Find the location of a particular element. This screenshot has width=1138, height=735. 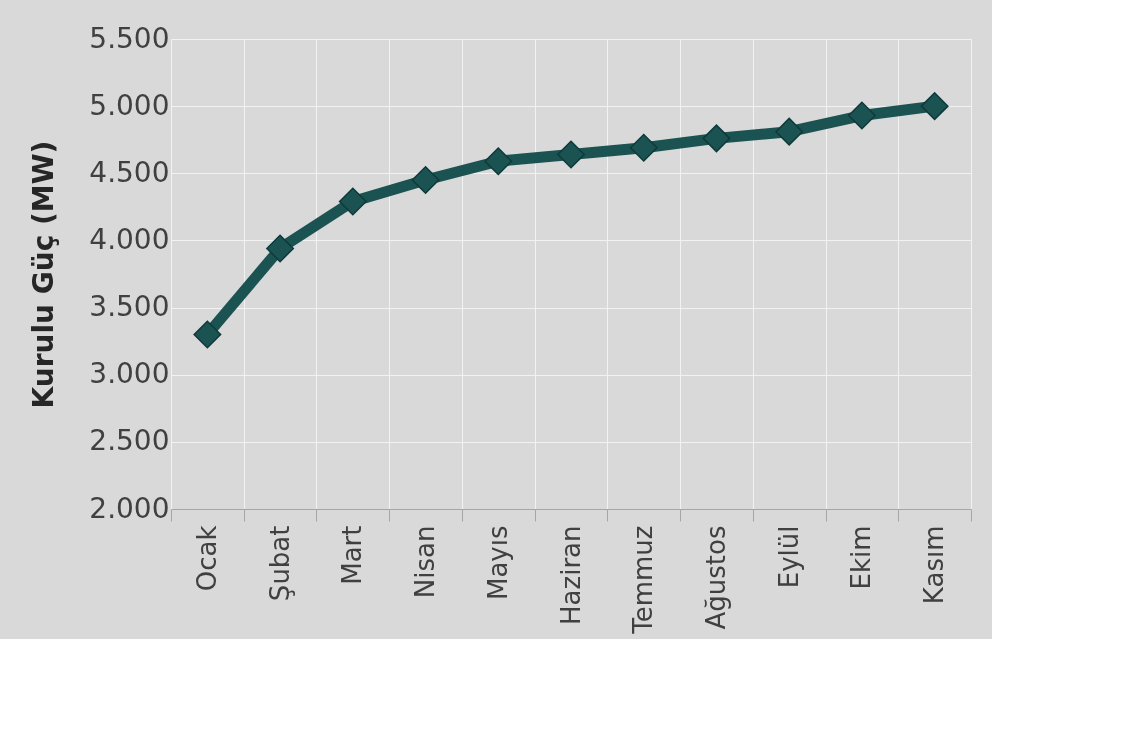

x-tick-label: Mart is located at coordinates (352, 555).